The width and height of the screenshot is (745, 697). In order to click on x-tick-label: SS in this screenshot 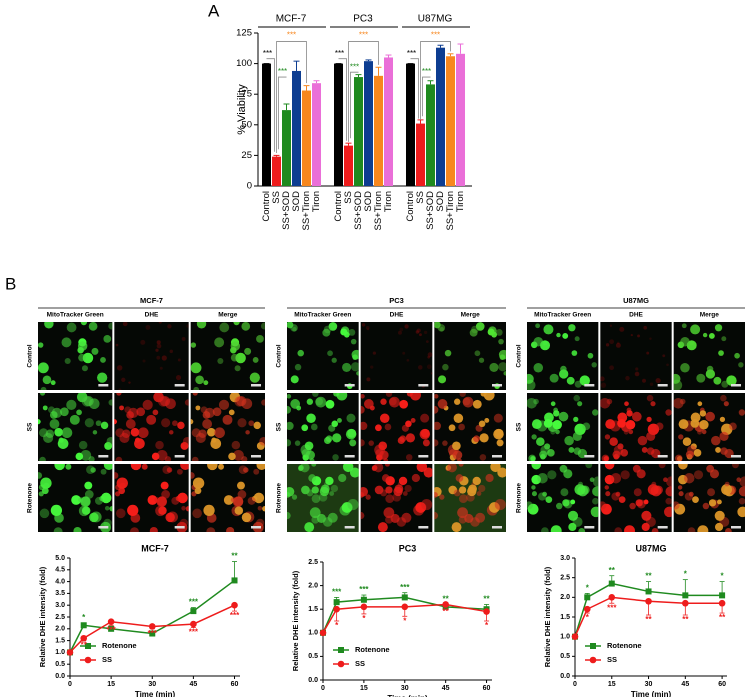, I will do `click(420, 197)`.